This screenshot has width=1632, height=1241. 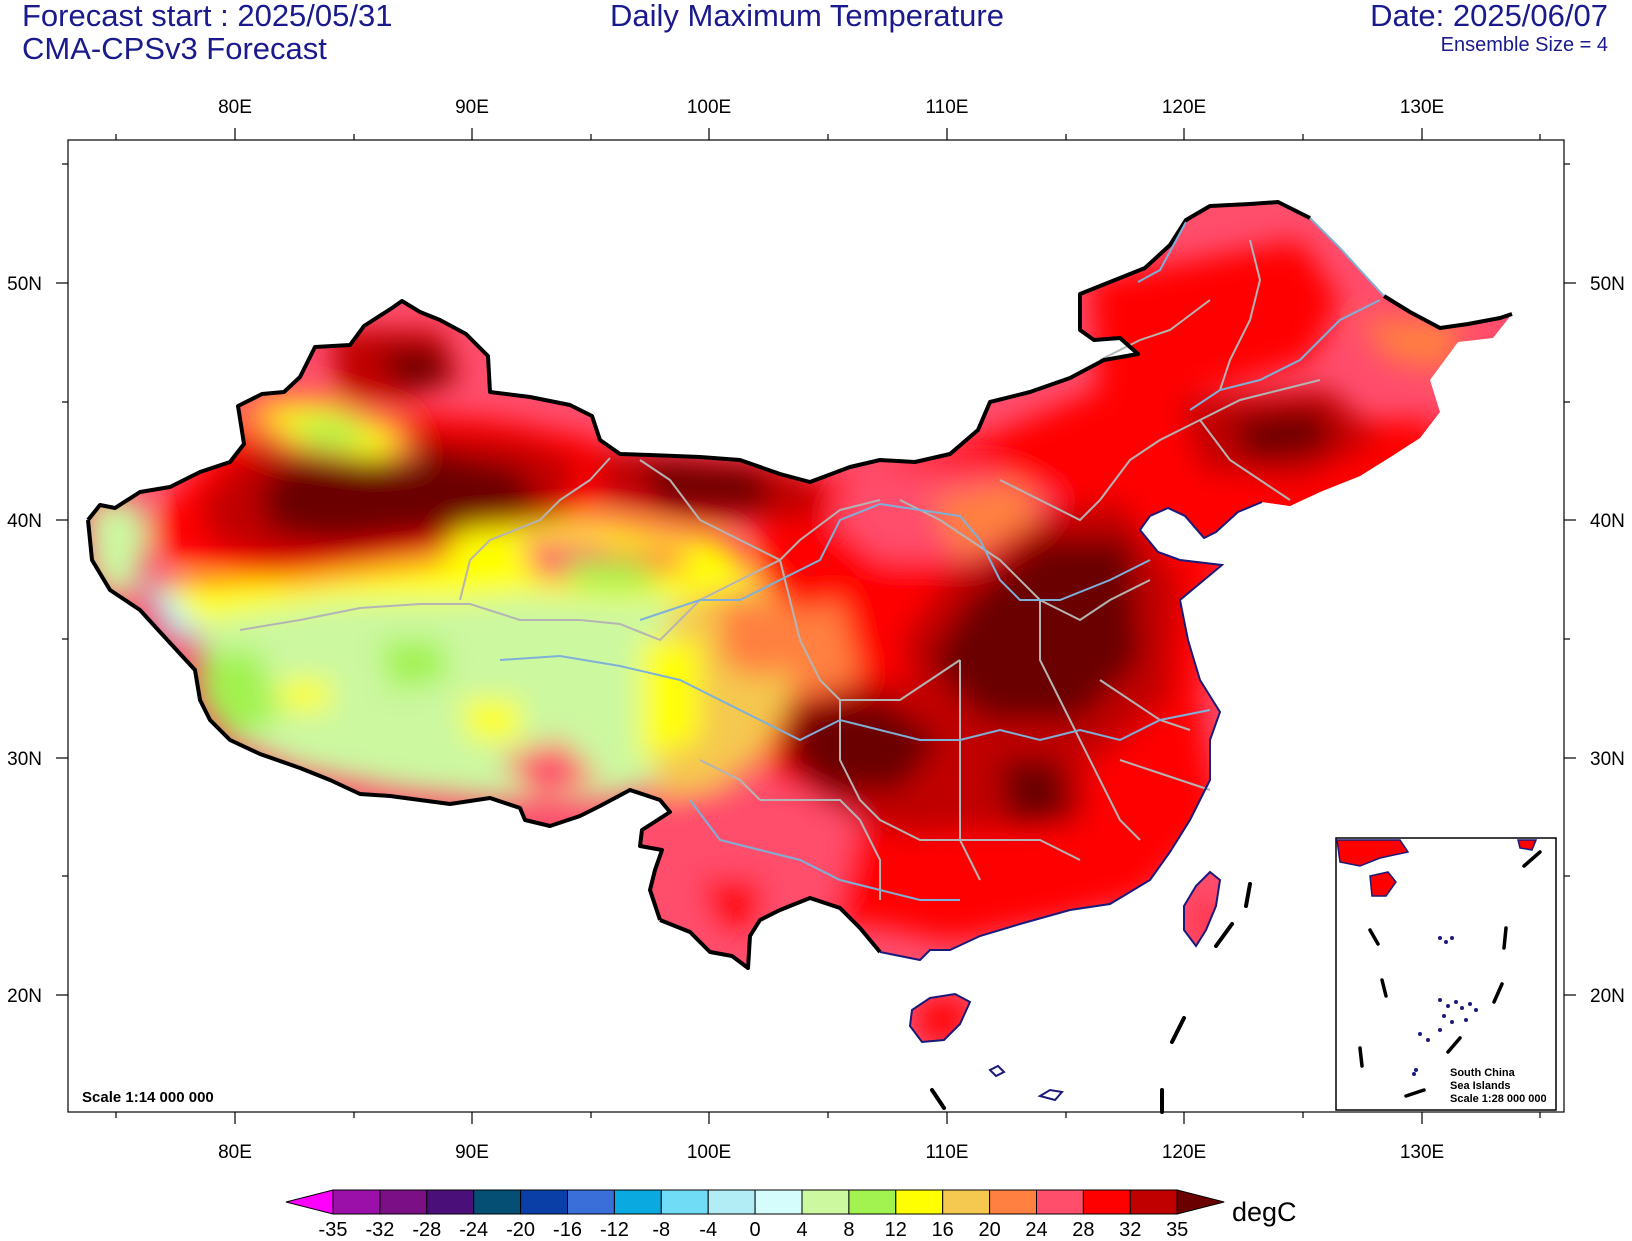 I want to click on lon-label-top-110E: 110E, so click(x=947, y=107).